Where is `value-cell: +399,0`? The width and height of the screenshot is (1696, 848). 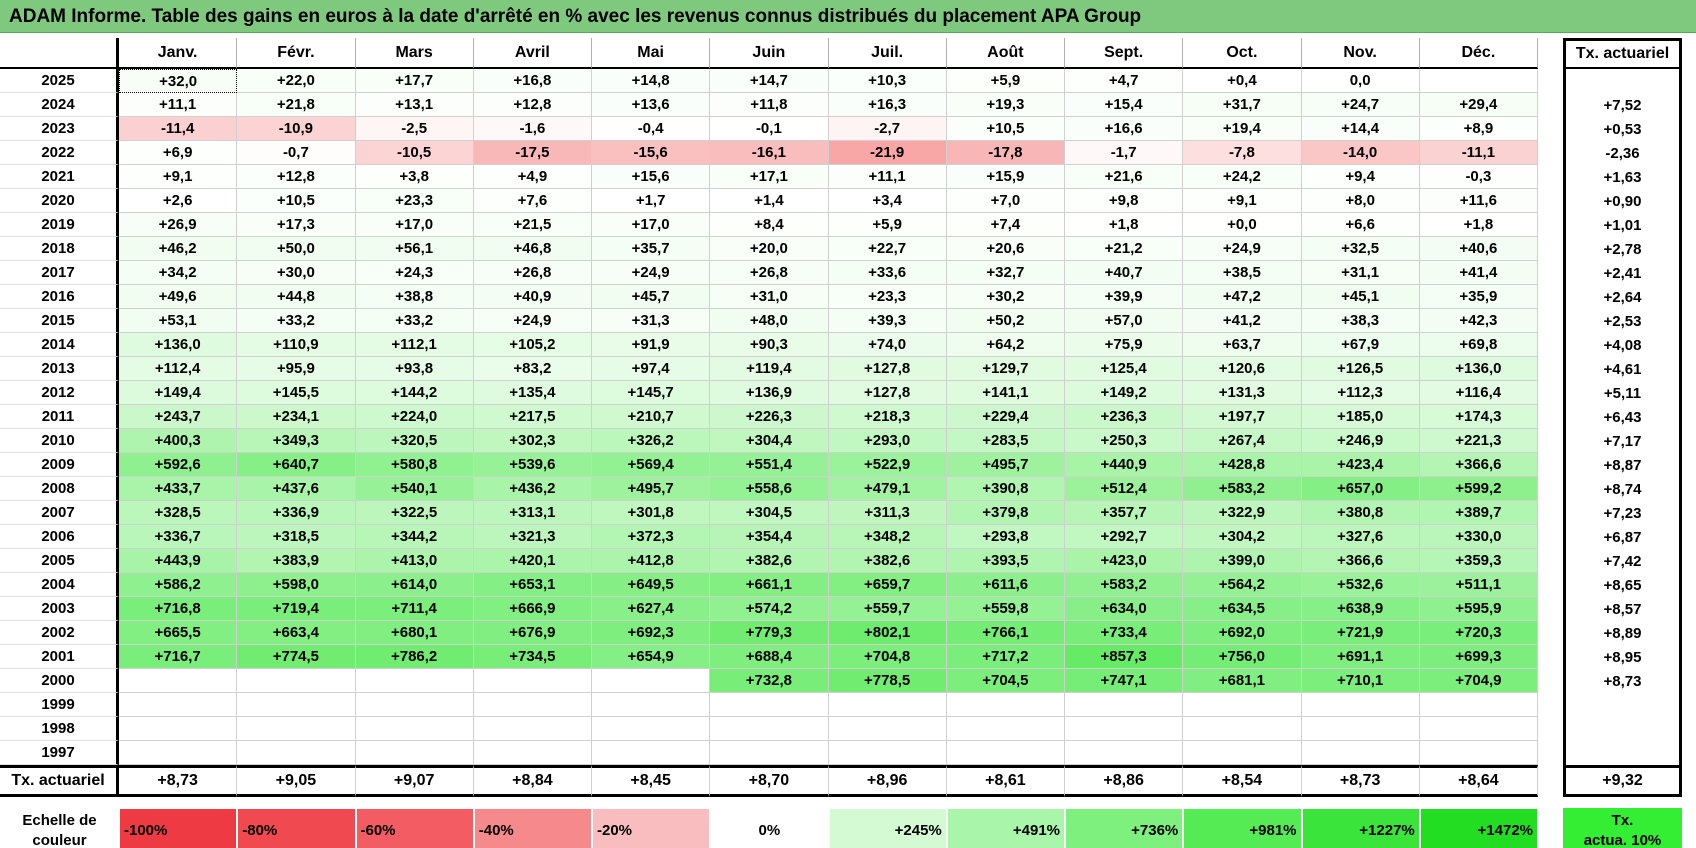 value-cell: +399,0 is located at coordinates (1242, 561).